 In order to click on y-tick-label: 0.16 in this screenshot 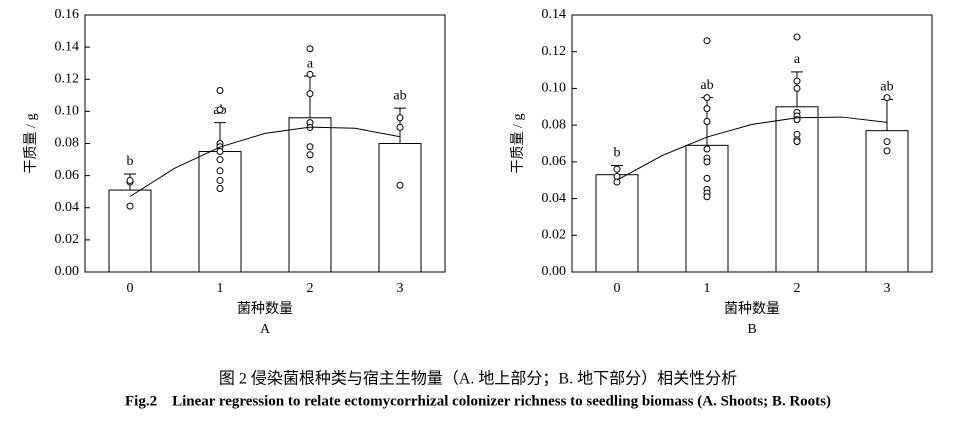, I will do `click(67, 14)`.